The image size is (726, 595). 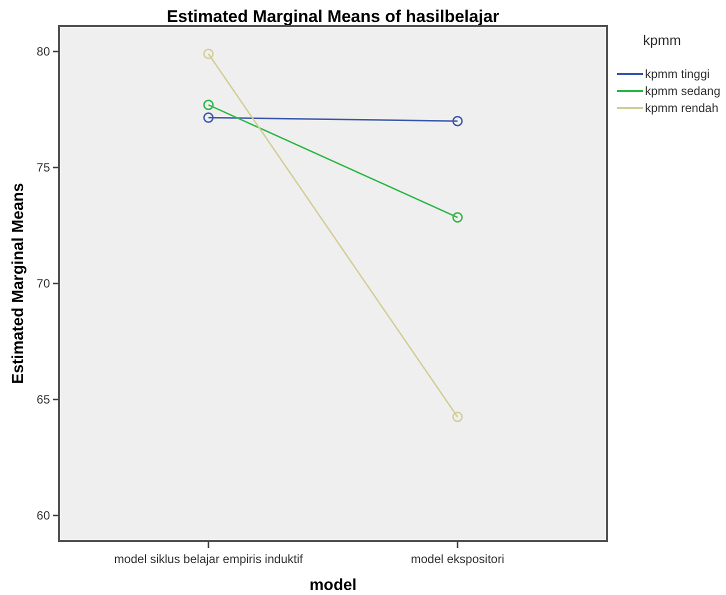 What do you see at coordinates (457, 559) in the screenshot?
I see `x-tick-label: model ekspositori` at bounding box center [457, 559].